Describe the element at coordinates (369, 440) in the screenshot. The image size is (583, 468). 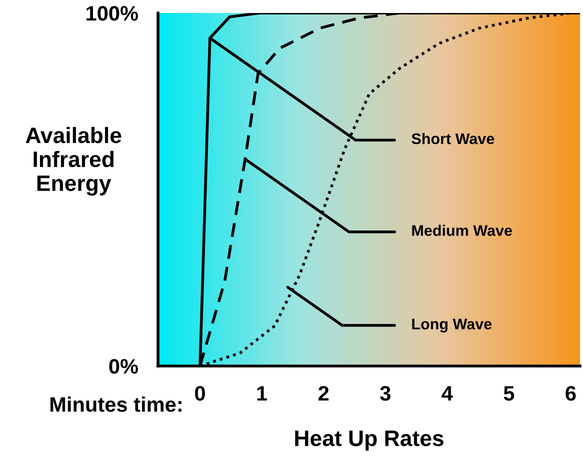
I see `x-axis-title: Heat Up Rates` at that location.